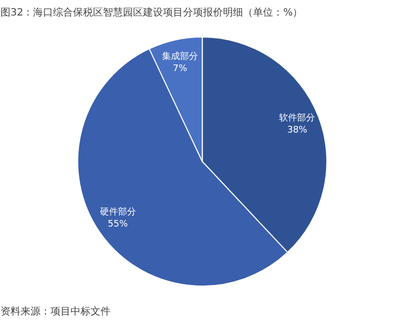  I want to click on slice-label: 集成部分, so click(180, 56).